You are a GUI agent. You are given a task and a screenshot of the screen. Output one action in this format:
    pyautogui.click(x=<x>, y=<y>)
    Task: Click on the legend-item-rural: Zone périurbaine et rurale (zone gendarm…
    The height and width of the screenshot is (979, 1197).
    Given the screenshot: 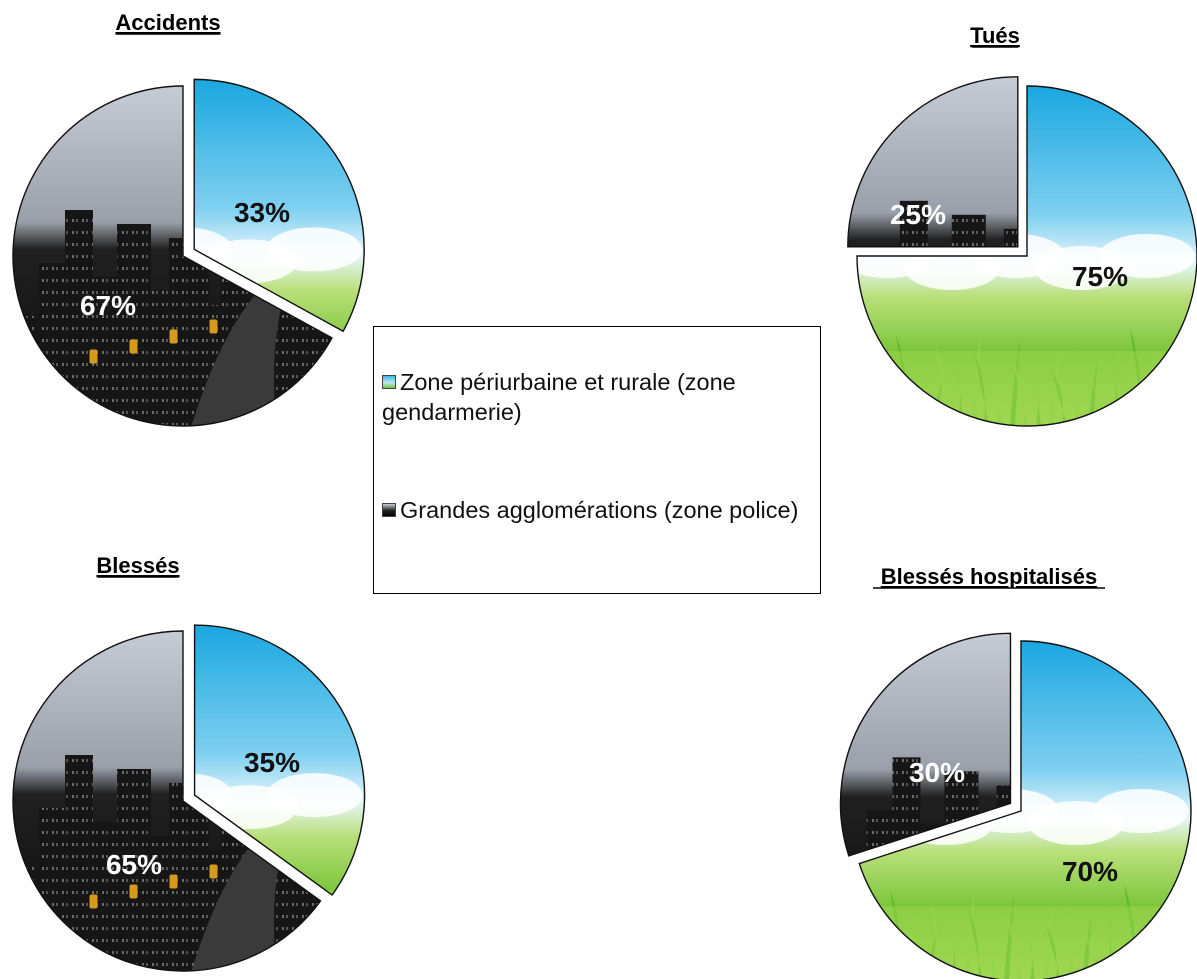 What is the action you would take?
    pyautogui.click(x=596, y=397)
    